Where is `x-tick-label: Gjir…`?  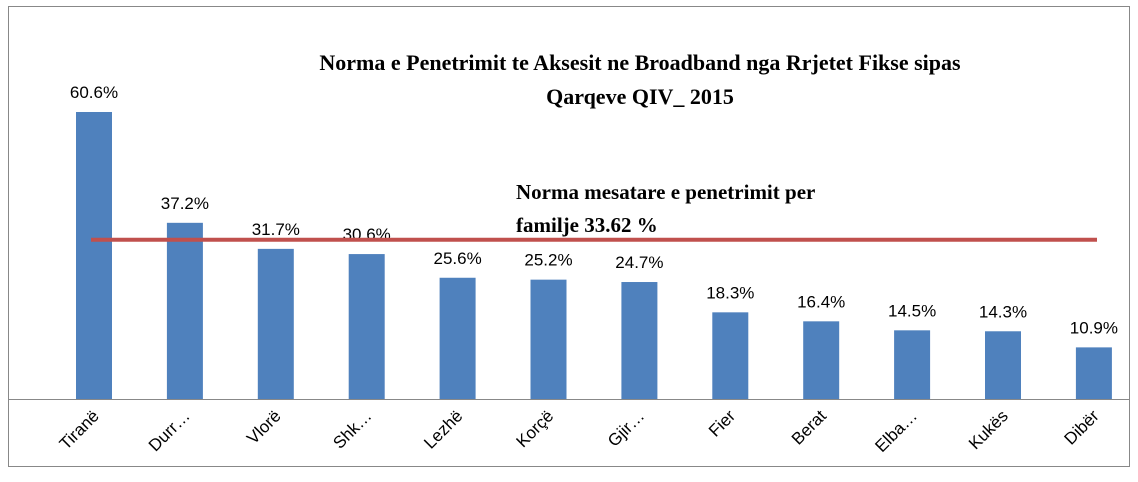 x-tick-label: Gjir… is located at coordinates (626, 428).